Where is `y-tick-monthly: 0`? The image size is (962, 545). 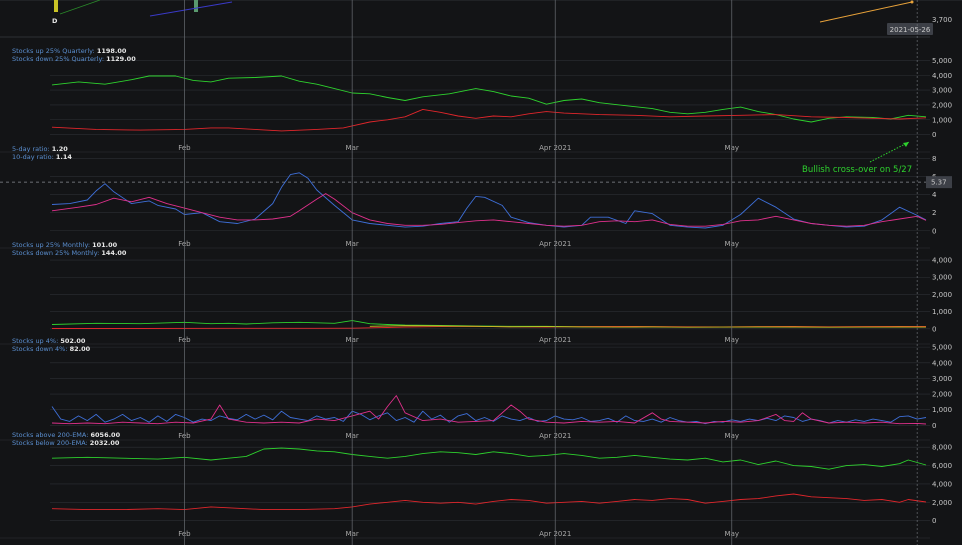
y-tick-monthly: 0 is located at coordinates (934, 329).